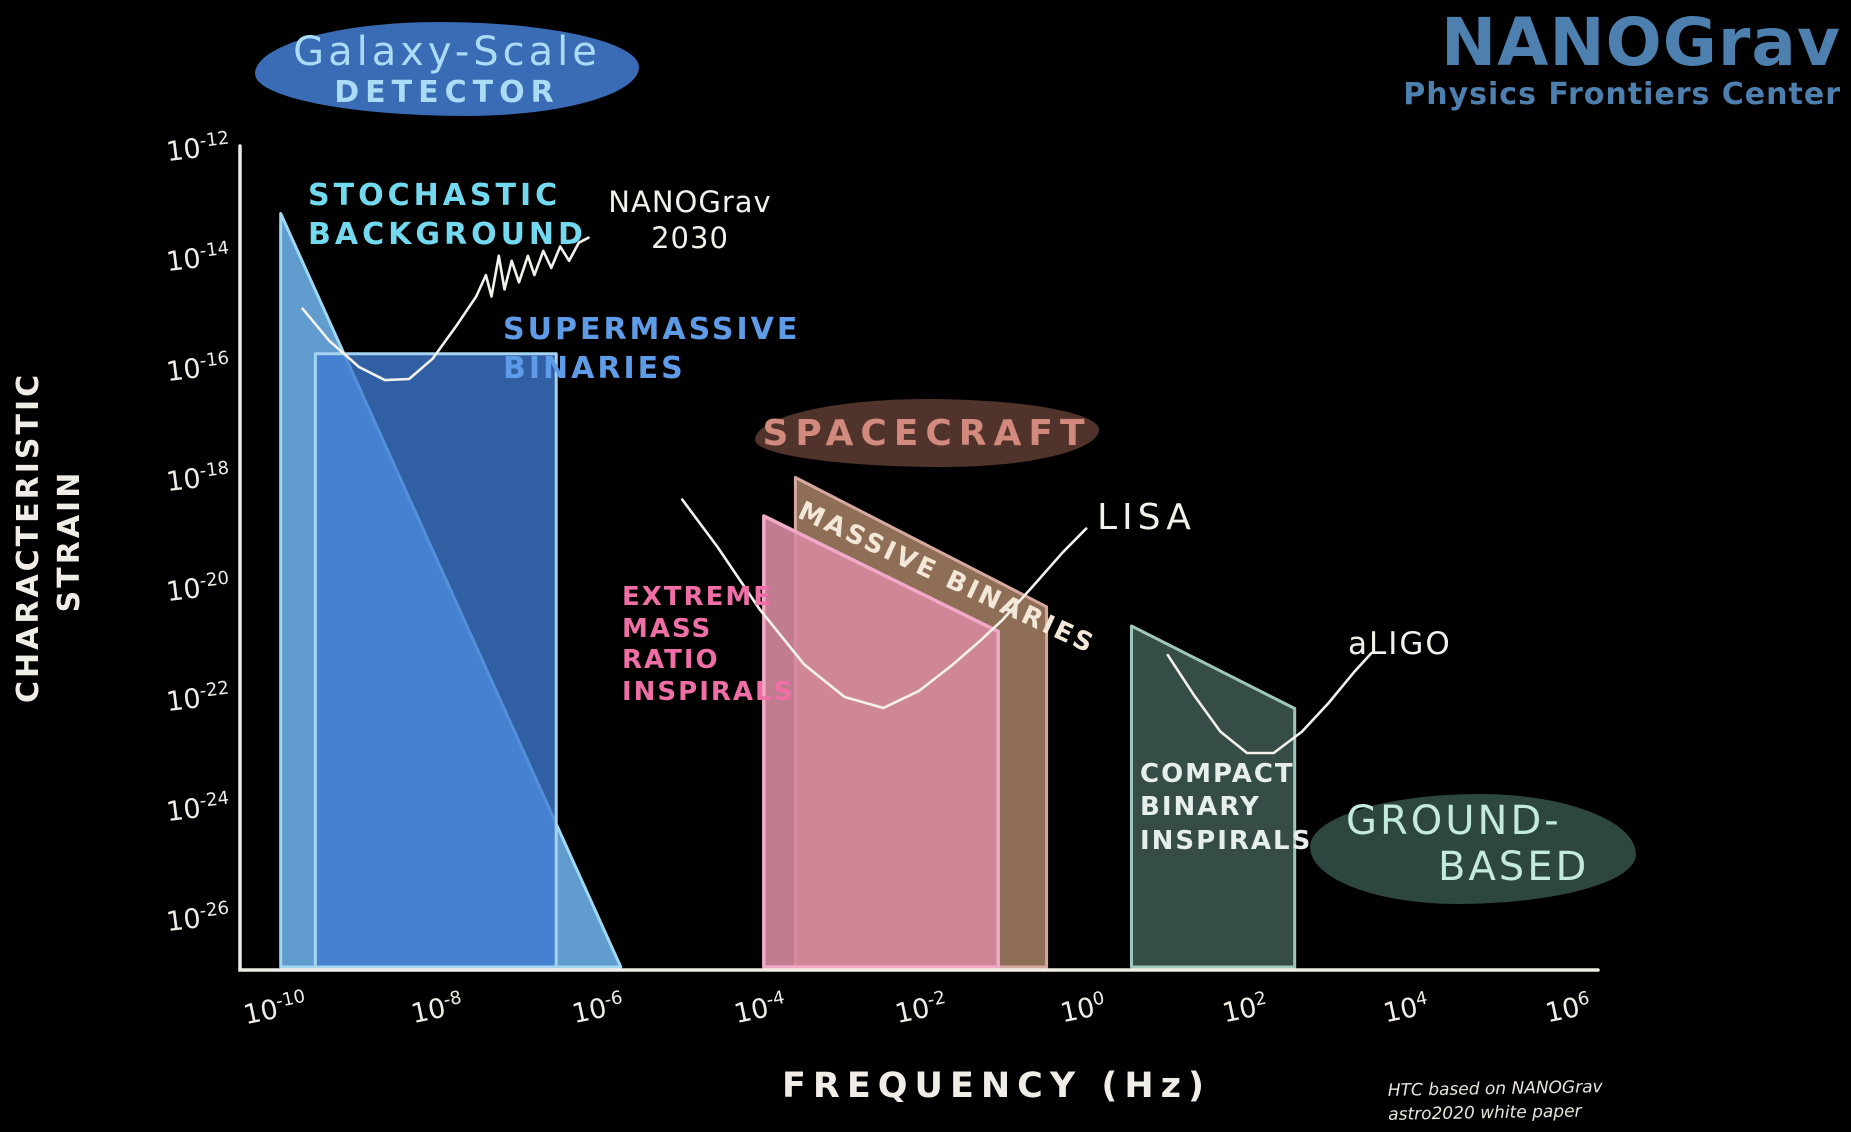 Image resolution: width=1851 pixels, height=1132 pixels. What do you see at coordinates (1641, 42) in the screenshot?
I see `nanograv-logo-title: NANOGrav` at bounding box center [1641, 42].